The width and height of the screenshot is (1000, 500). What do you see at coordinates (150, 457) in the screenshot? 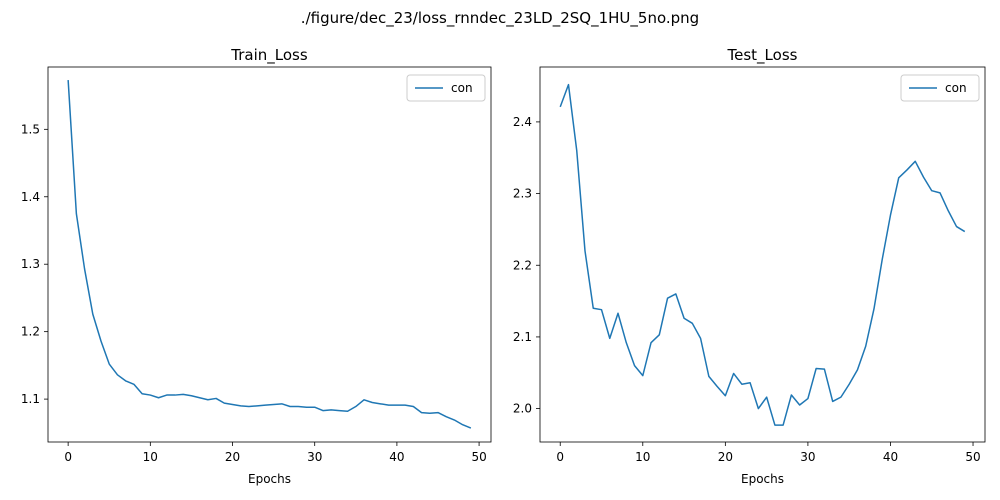
I see `train-loss-xtick-label: 10` at bounding box center [150, 457].